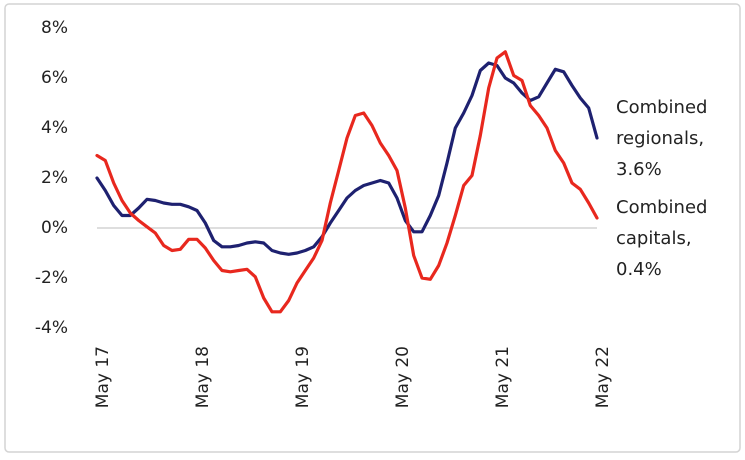 The height and width of the screenshot is (460, 745). I want to click on annotation: 0.4%, so click(639, 269).